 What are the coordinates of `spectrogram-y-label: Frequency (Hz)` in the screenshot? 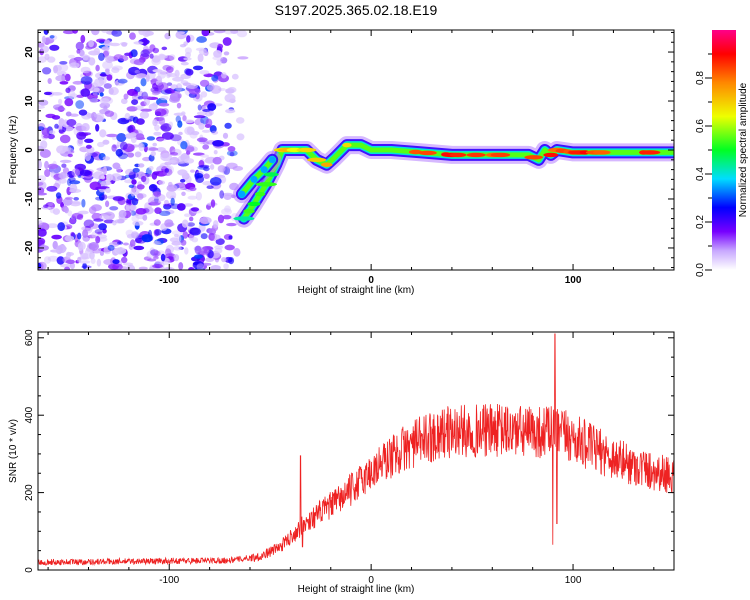 It's located at (13, 150).